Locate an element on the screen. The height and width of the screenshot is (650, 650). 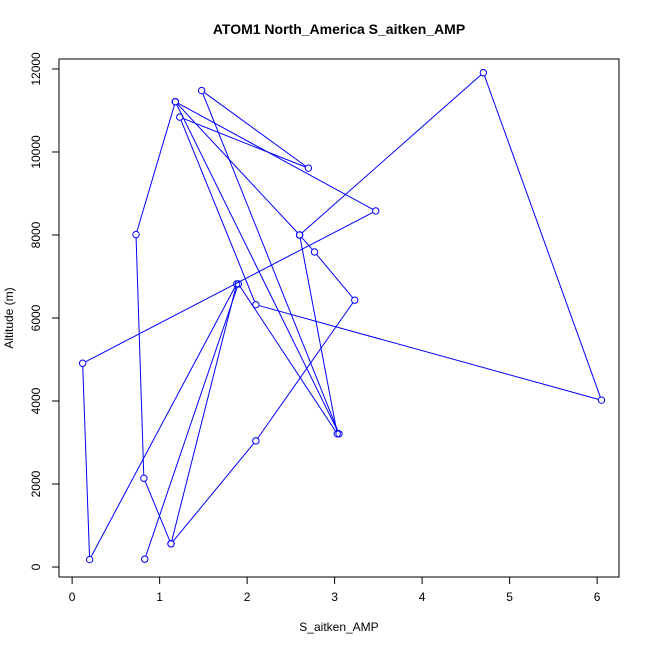
y-tick-label: 12000 is located at coordinates (36, 69).